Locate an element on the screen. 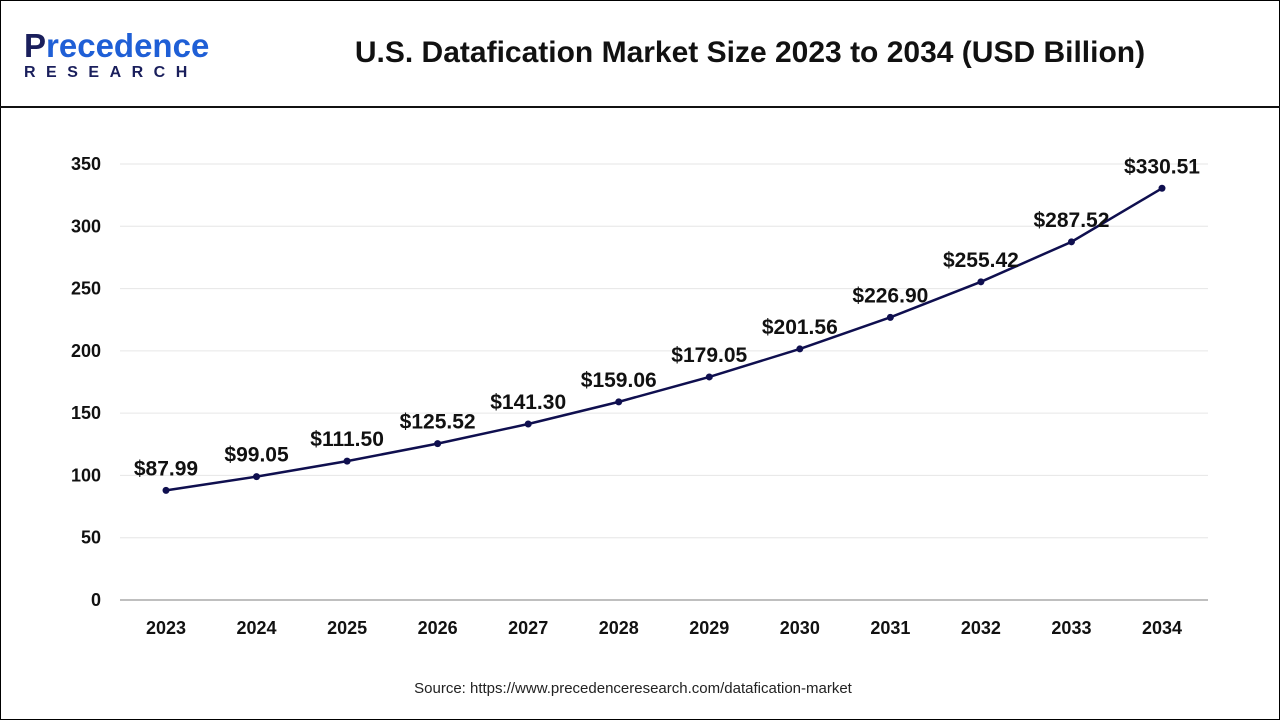 This screenshot has height=720, width=1280. x-tick-label: 2033 is located at coordinates (1071, 628).